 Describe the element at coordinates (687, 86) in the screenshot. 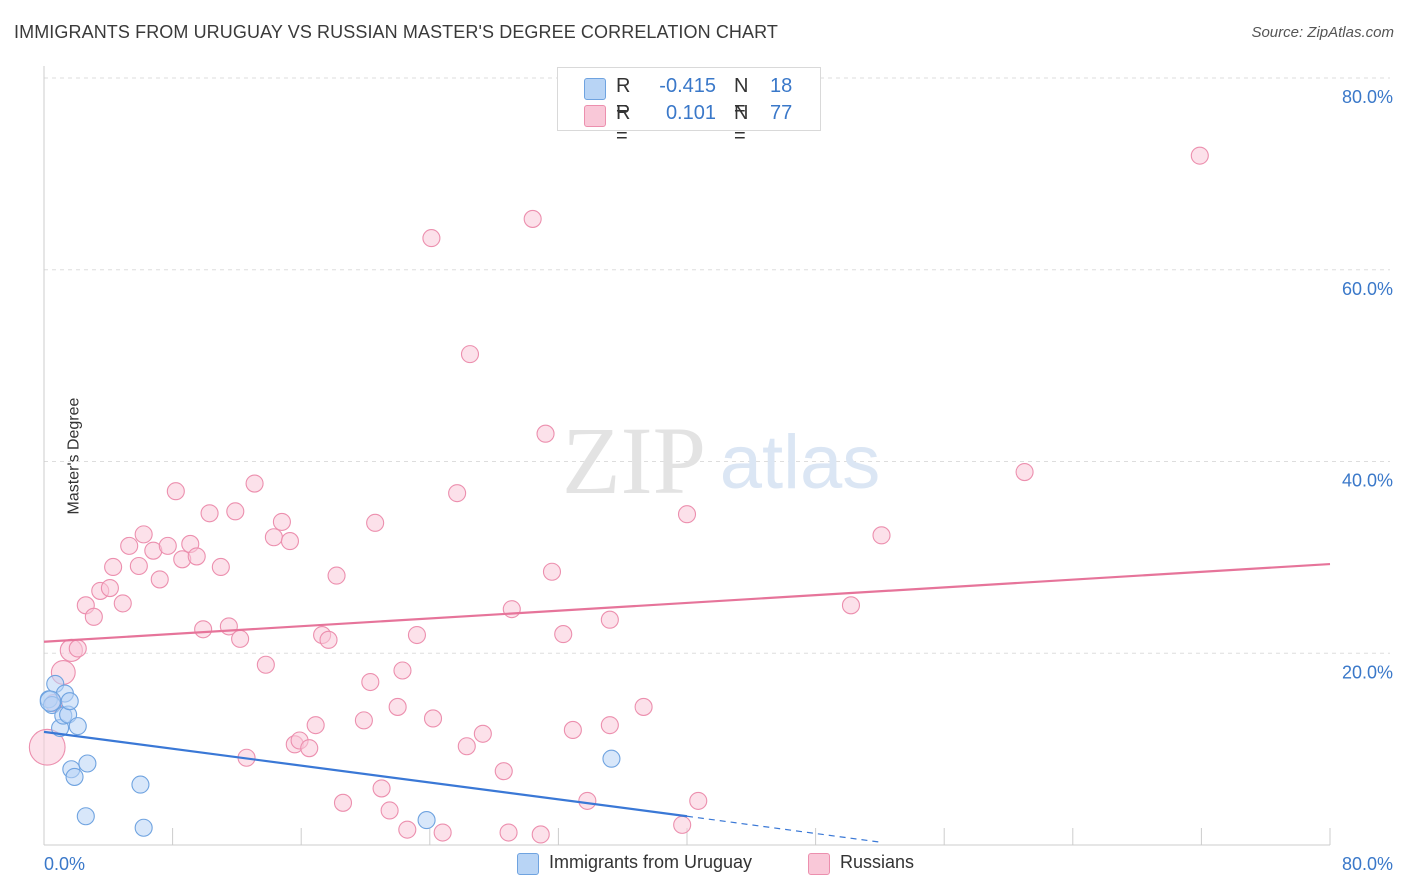

I see `r-value: -0.415` at that location.